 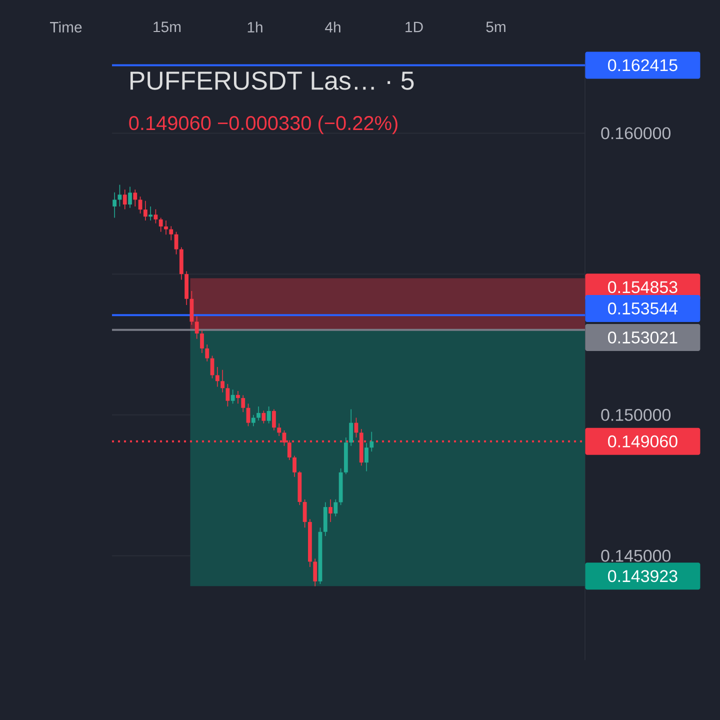 What do you see at coordinates (643, 308) in the screenshot?
I see `ref-line-label: 0.153544` at bounding box center [643, 308].